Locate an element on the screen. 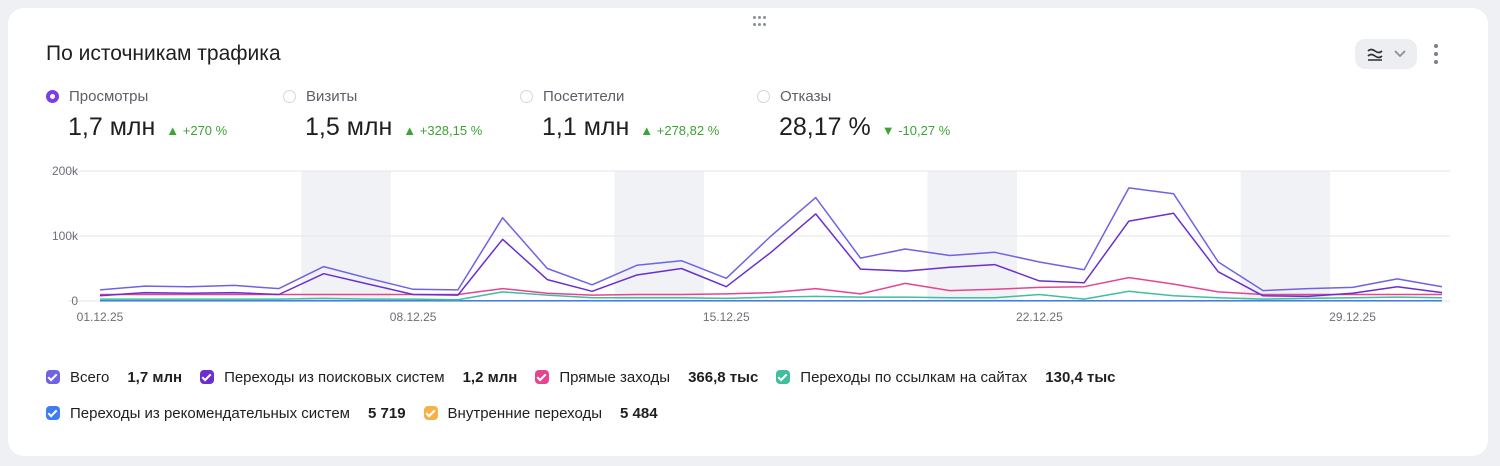  legend-label: Переходы из рекомендательных систем is located at coordinates (210, 413).